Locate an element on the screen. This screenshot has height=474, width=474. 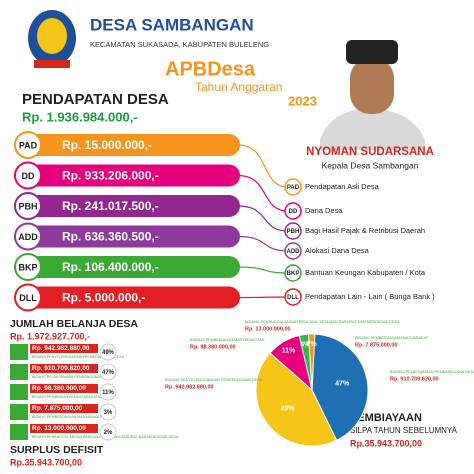
pie-share: 47% is located at coordinates (342, 384).